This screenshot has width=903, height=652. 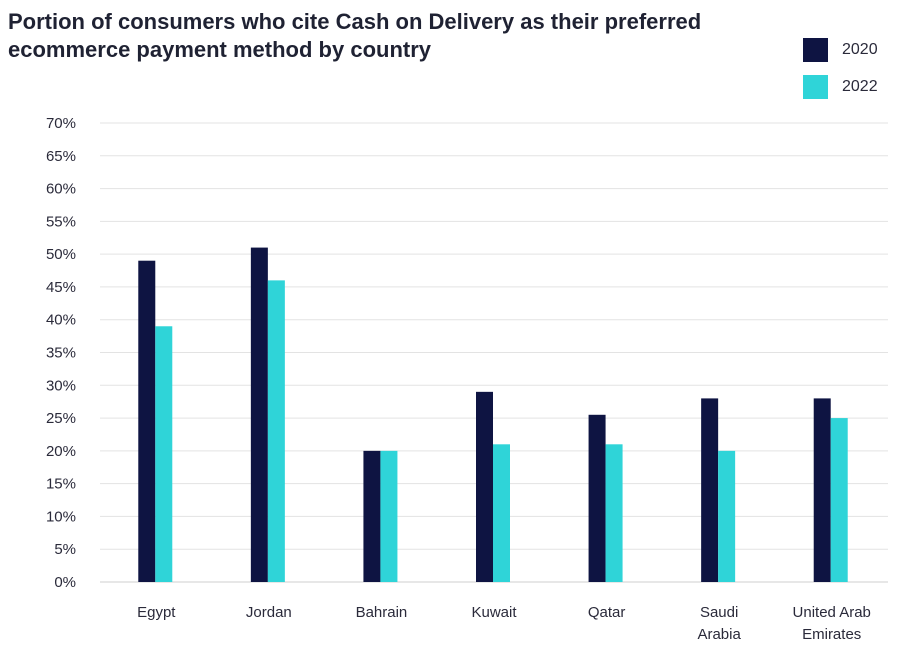 What do you see at coordinates (61, 516) in the screenshot?
I see `y-tick-label: 10%` at bounding box center [61, 516].